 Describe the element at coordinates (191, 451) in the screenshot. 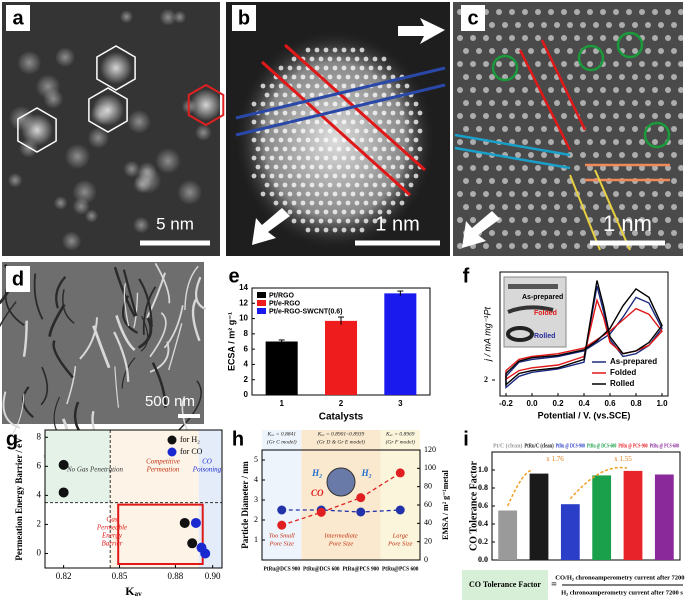

I see `legend-label: for CO` at that location.